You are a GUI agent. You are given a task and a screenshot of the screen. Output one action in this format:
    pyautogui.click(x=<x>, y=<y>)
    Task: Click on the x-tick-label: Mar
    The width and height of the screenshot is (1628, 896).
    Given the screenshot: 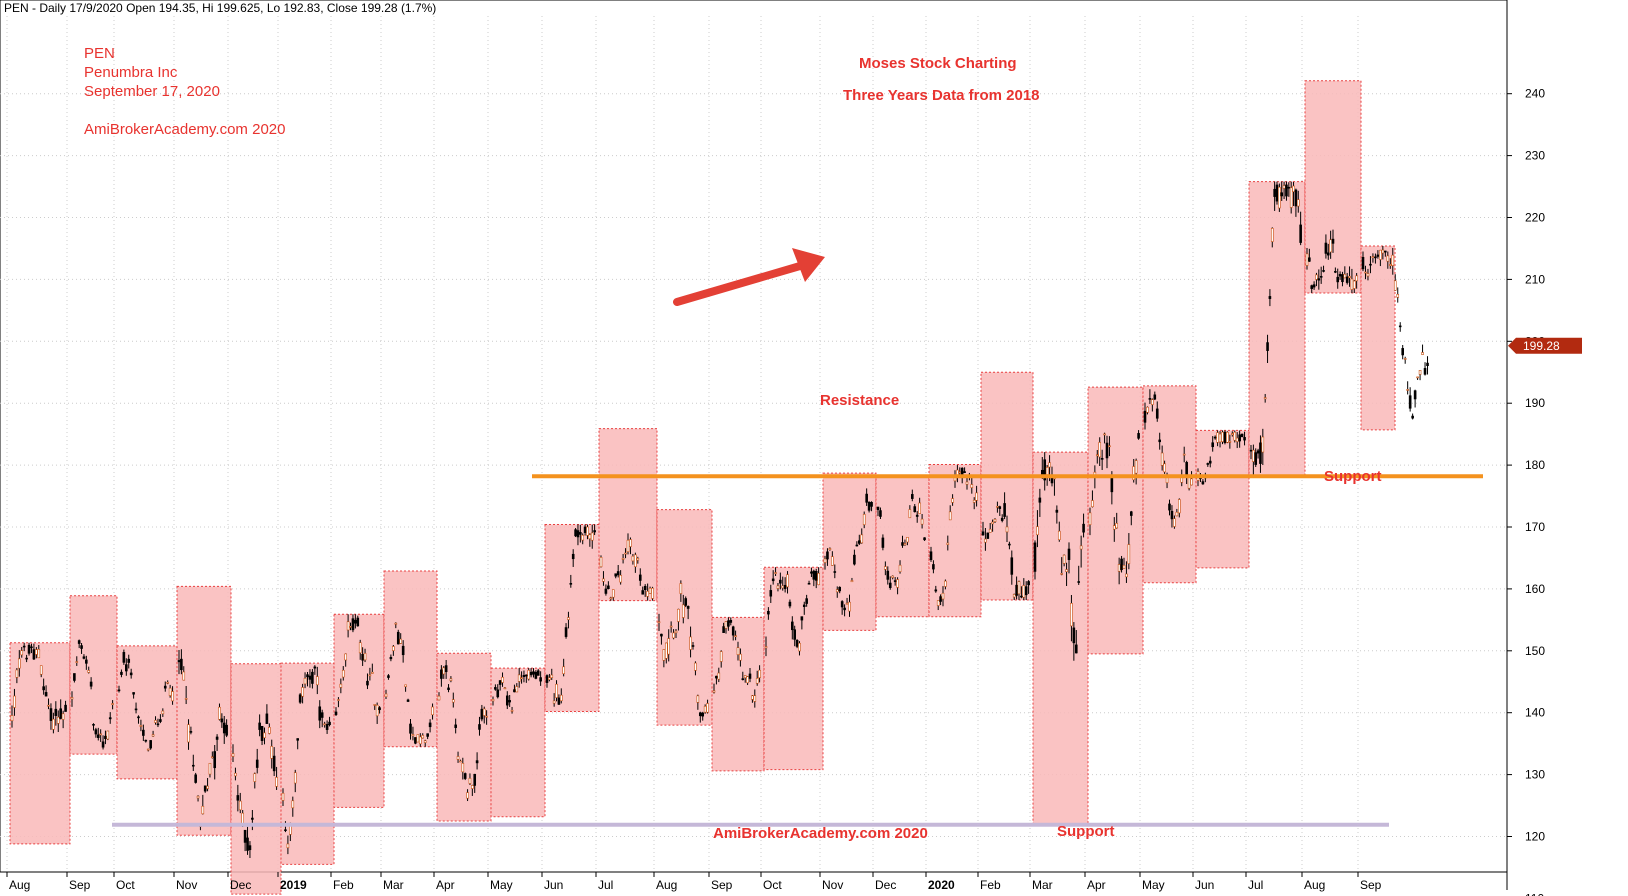 What is the action you would take?
    pyautogui.click(x=393, y=885)
    